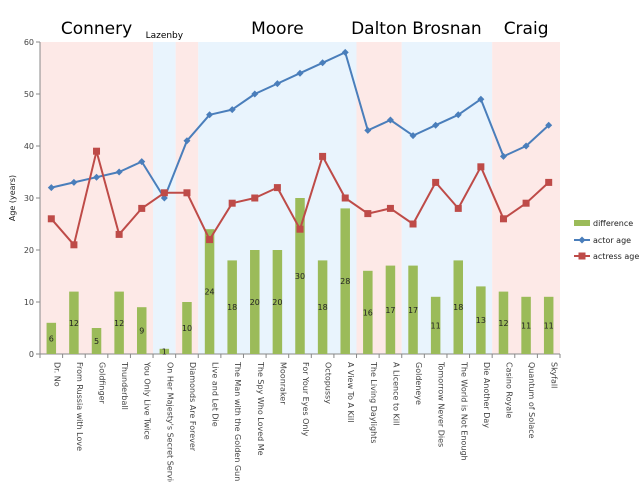 The height and width of the screenshot is (482, 640). I want to click on difference-data-label: 20, so click(277, 302).